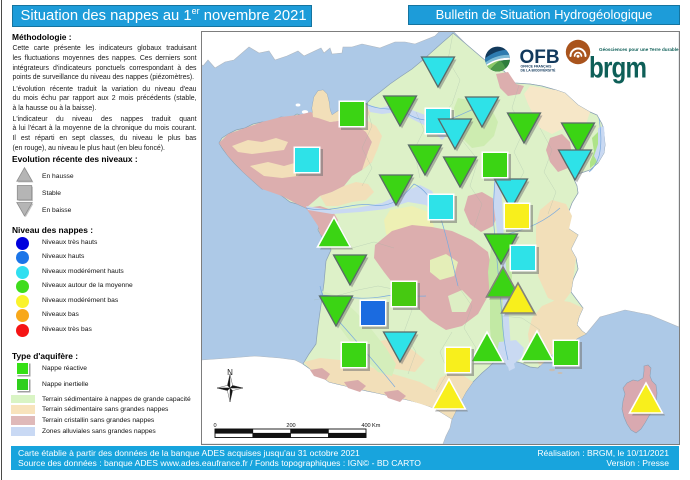 The height and width of the screenshot is (480, 690). What do you see at coordinates (539, 70) in the screenshot?
I see `svg-text: DE LA BIODIVERSITÉ` at bounding box center [539, 70].